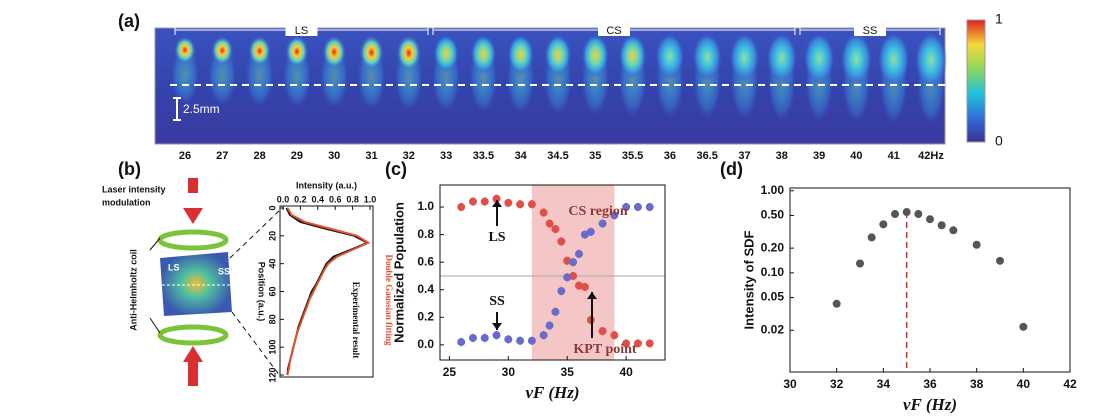 The width and height of the screenshot is (1113, 417). What do you see at coordinates (196, 284) in the screenshot?
I see `atom-cloud` at bounding box center [196, 284].